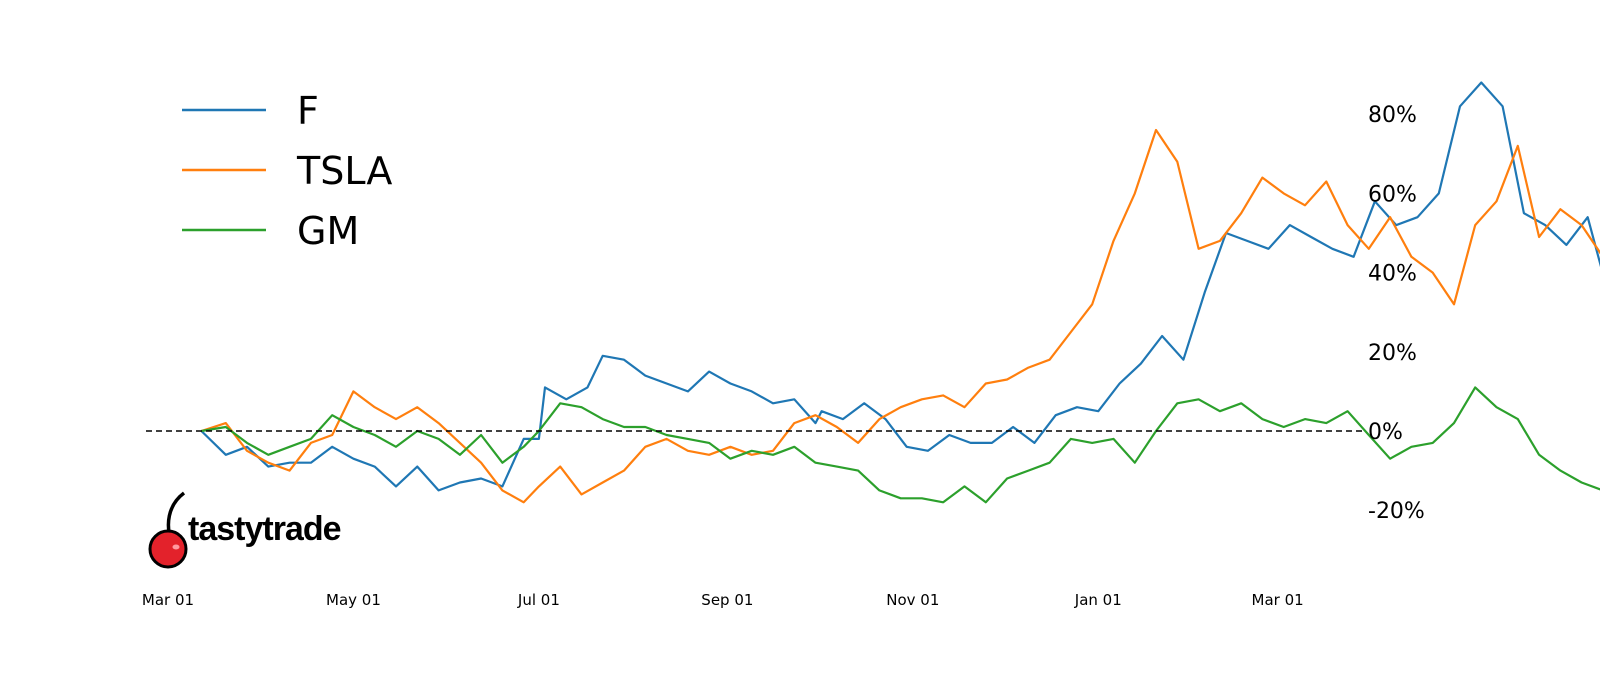 This screenshot has height=700, width=1600. I want to click on x-tick-label: Jul 01, so click(538, 600).